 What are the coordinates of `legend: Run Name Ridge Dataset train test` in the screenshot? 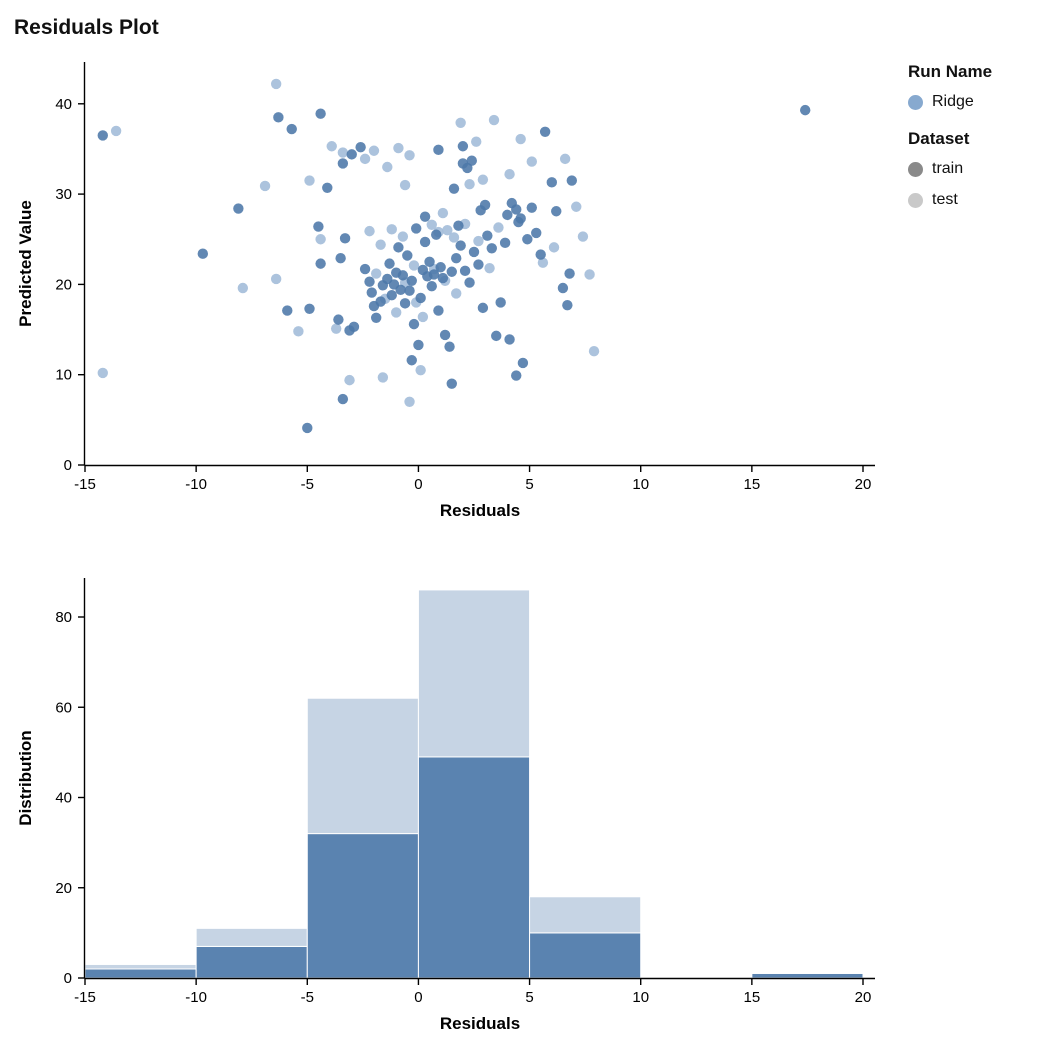 It's located at (950, 144).